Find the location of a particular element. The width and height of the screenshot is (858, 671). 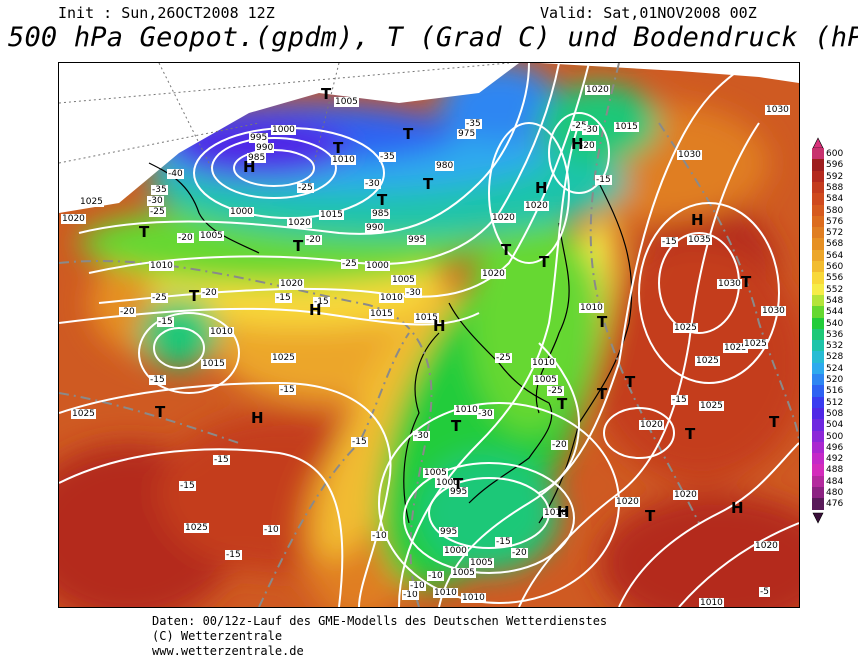

legend-value: 572 is located at coordinates (835, 233).